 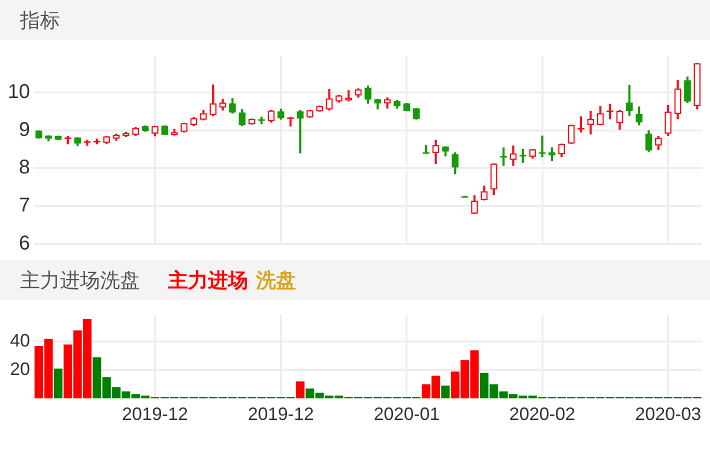 I want to click on y-tick-label: 10, so click(x=19, y=91).